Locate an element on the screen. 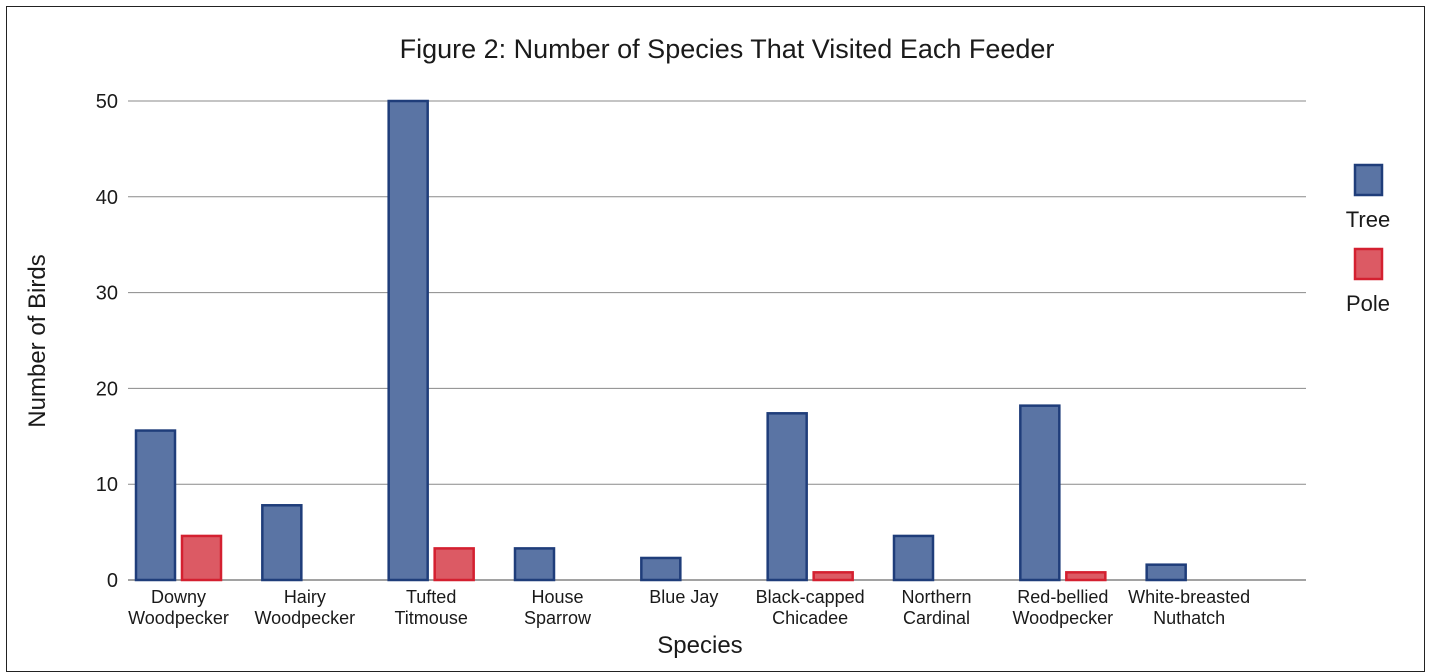  x-tick-label: Northern Cardinal is located at coordinates (936, 607).